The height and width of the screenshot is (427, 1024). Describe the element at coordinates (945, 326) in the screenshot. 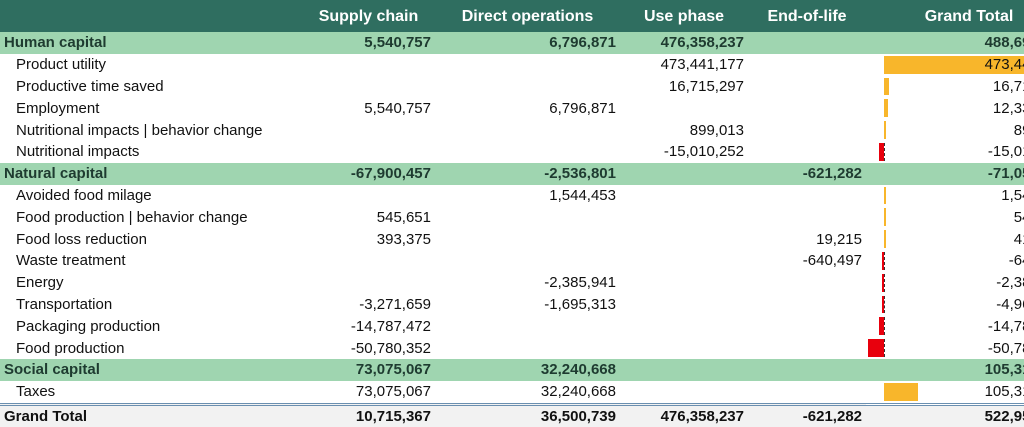

I see `cell-grand-total: -14,787,472` at that location.